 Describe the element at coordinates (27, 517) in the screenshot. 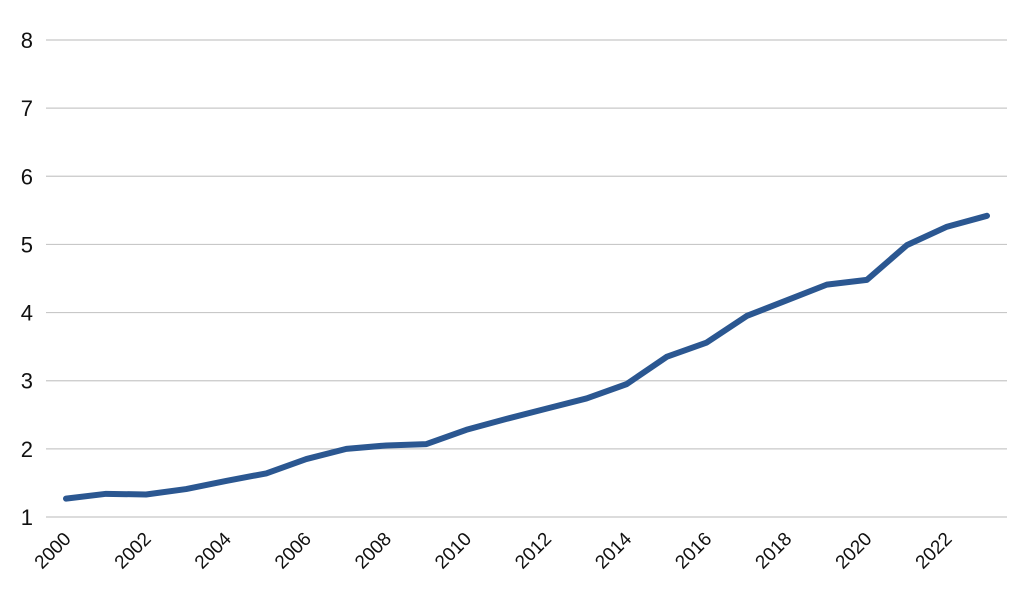

I see `y-tick-label: 1` at that location.